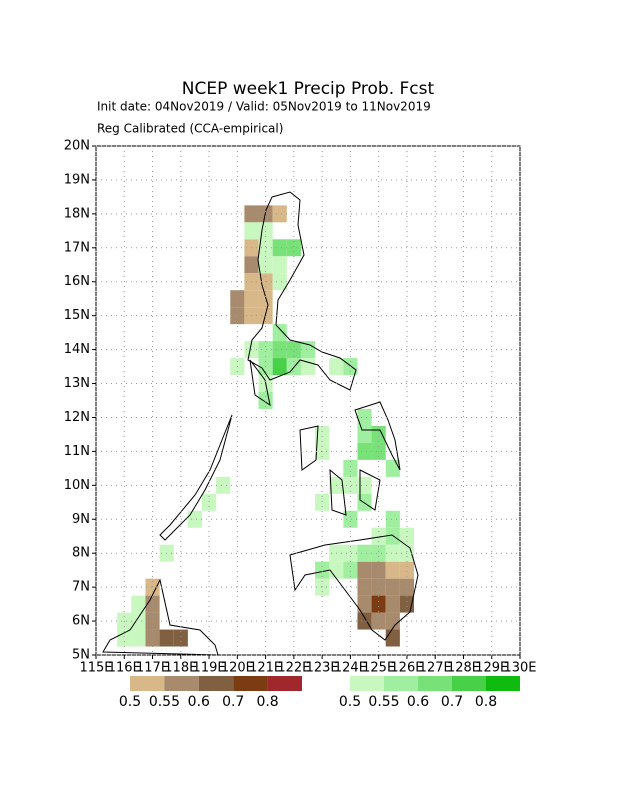  I want to click on x-tick-label: 125E, so click(378, 668).